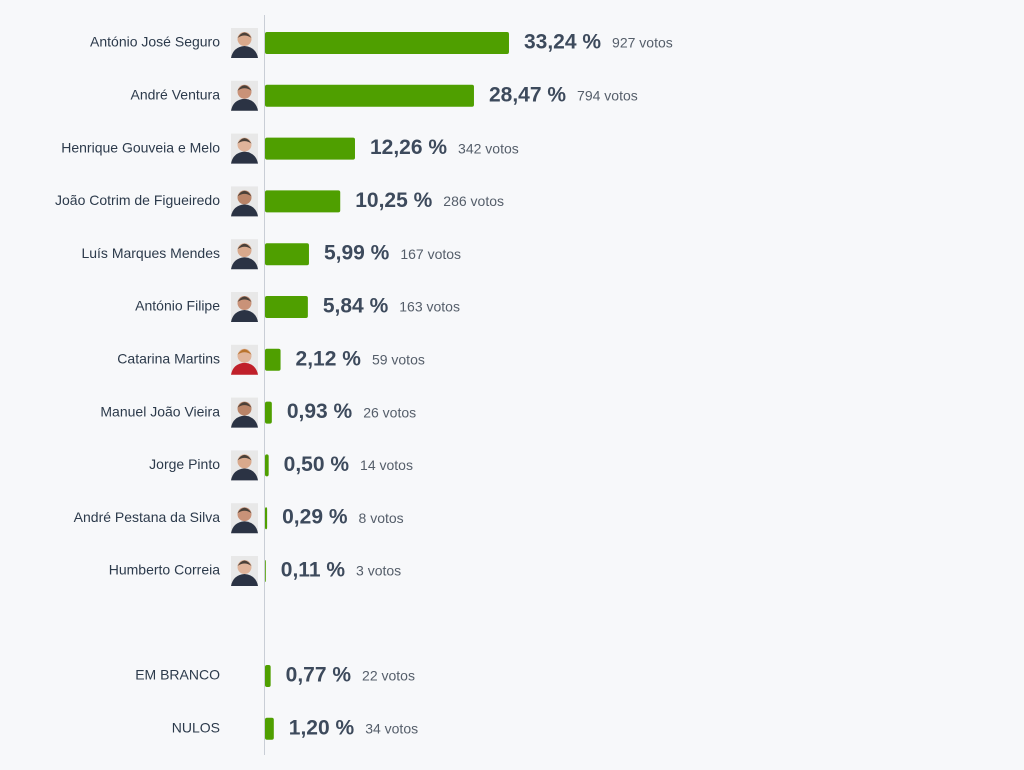  I want to click on votes-label: 286 votos, so click(473, 201).